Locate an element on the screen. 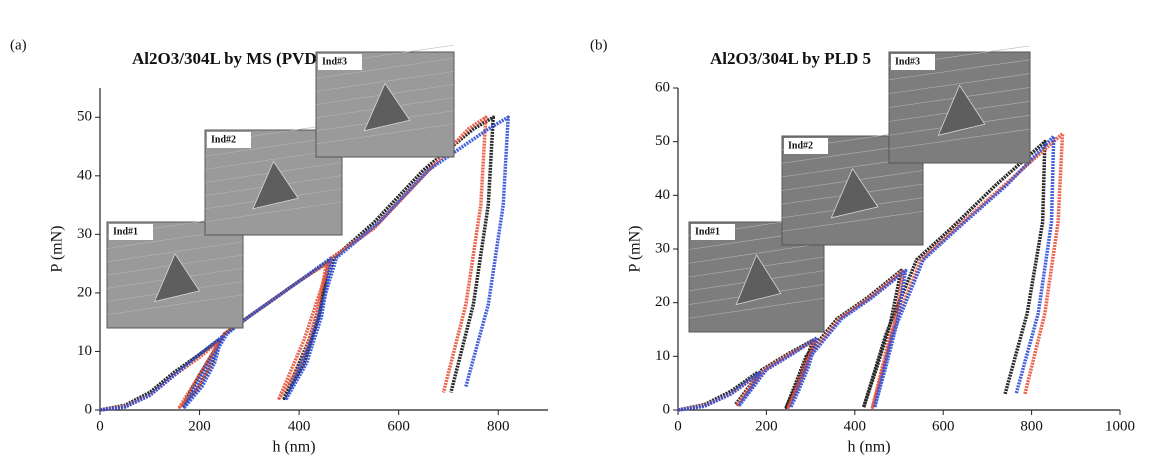 The height and width of the screenshot is (460, 1154). panel-label: (a) is located at coordinates (18, 45).